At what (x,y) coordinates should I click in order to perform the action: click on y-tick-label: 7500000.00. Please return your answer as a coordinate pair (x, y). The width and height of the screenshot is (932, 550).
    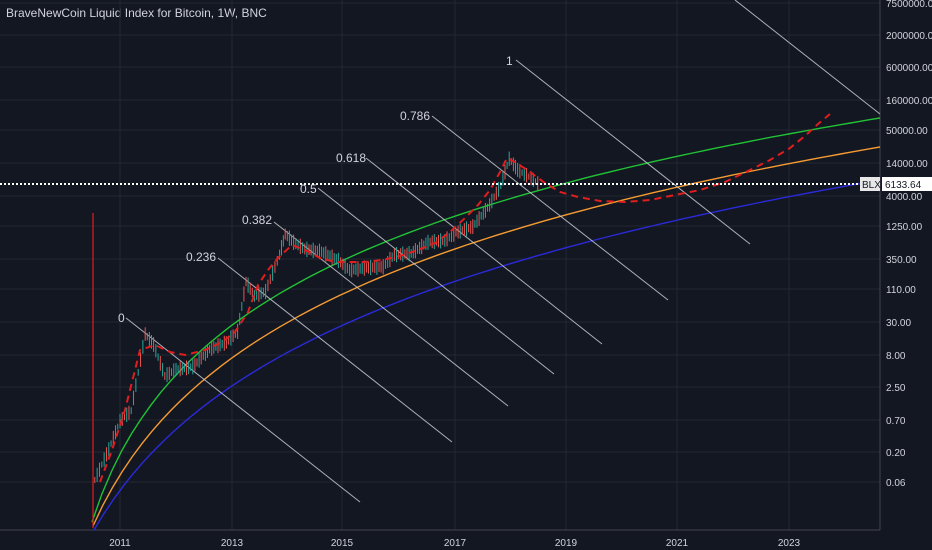
    Looking at the image, I should click on (909, 5).